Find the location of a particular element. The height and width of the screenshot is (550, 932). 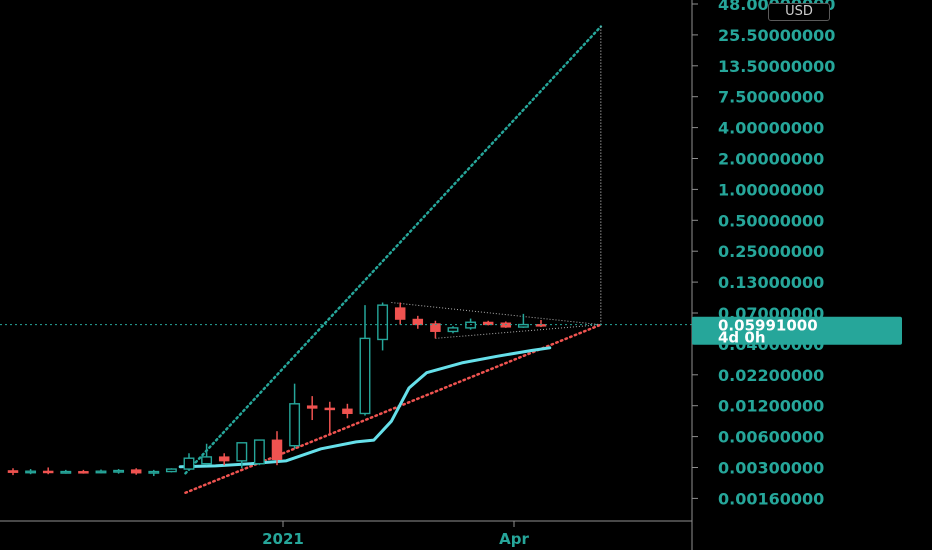

triangle-lower-line is located at coordinates (518, 331).